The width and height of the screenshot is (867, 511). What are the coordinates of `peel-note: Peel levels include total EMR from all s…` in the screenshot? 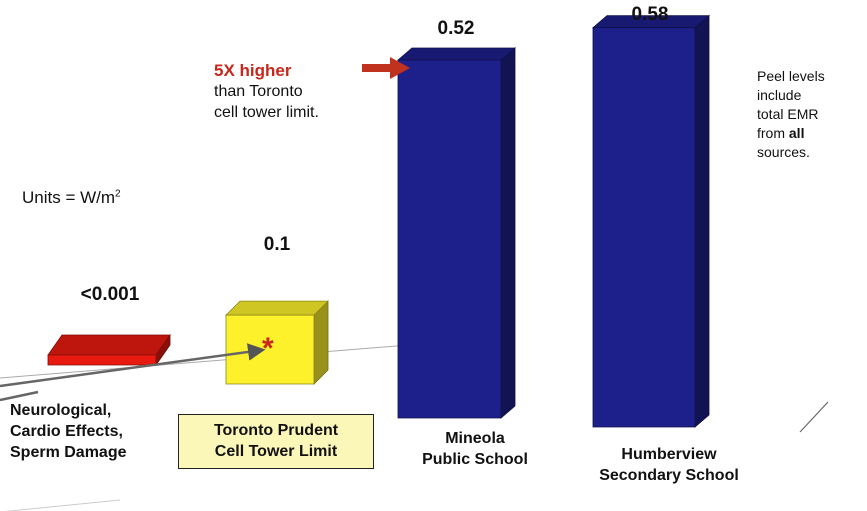 It's located at (791, 114).